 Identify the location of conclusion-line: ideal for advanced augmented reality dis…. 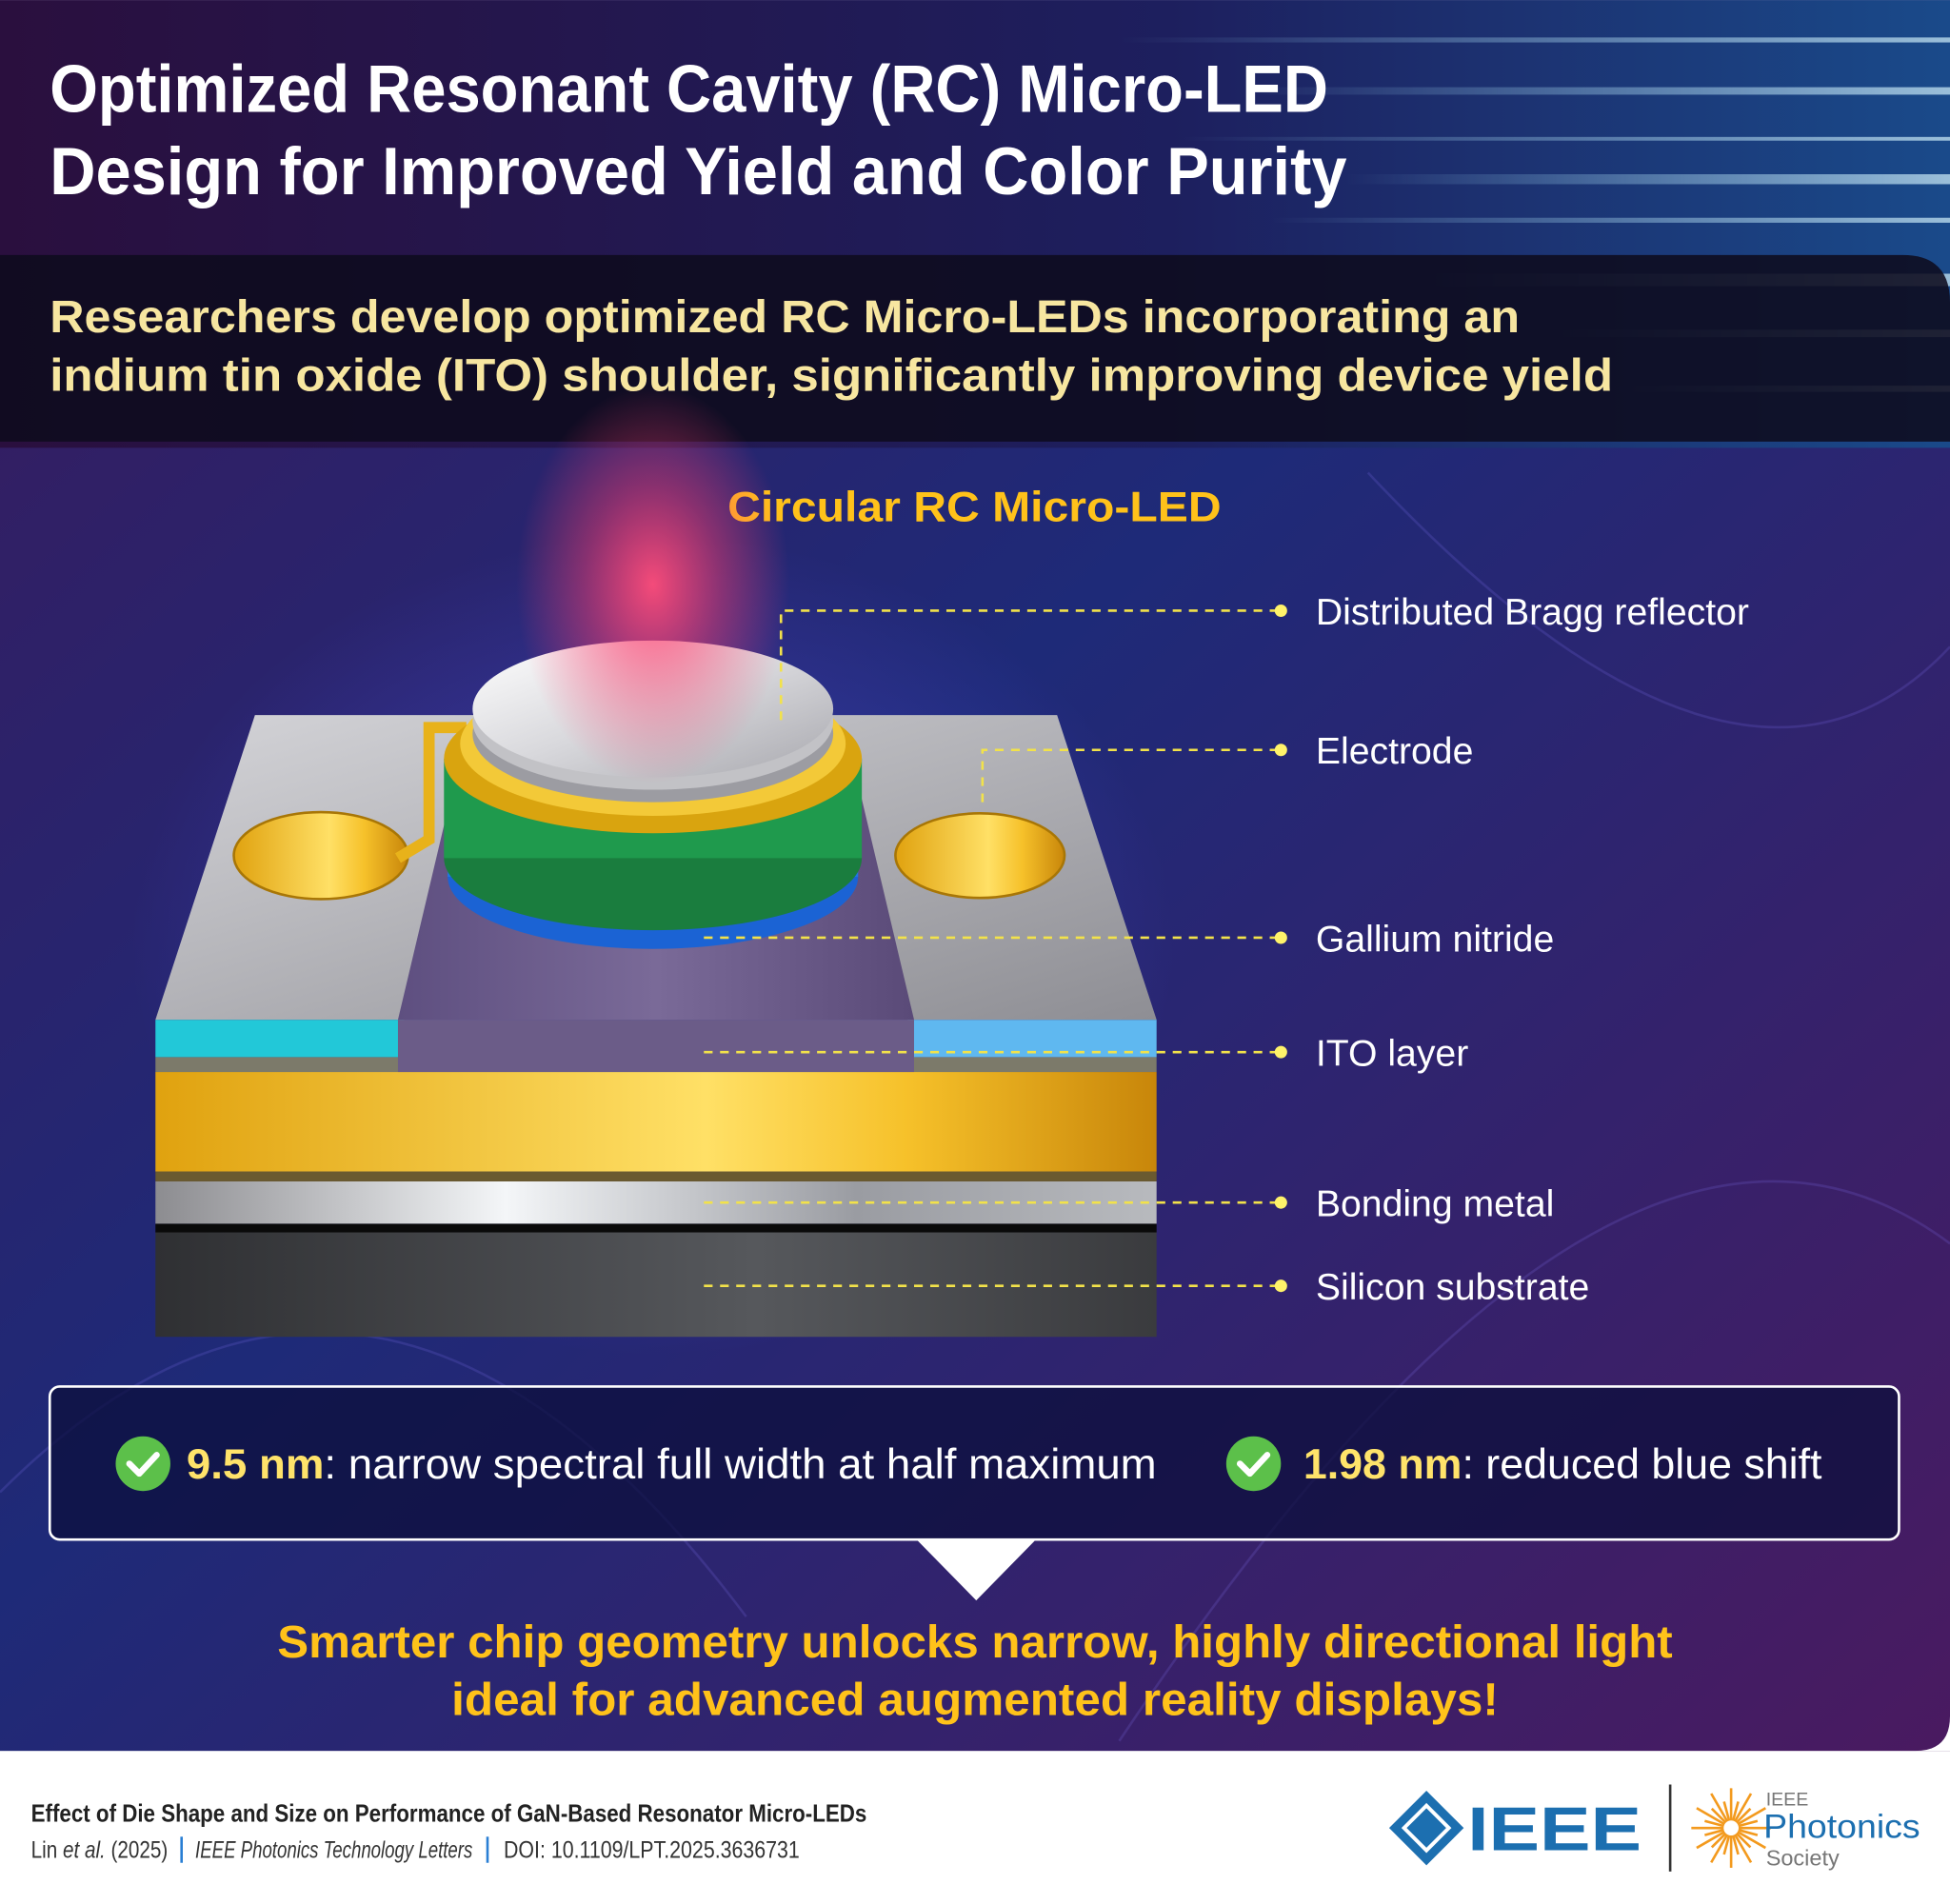
(975, 1699).